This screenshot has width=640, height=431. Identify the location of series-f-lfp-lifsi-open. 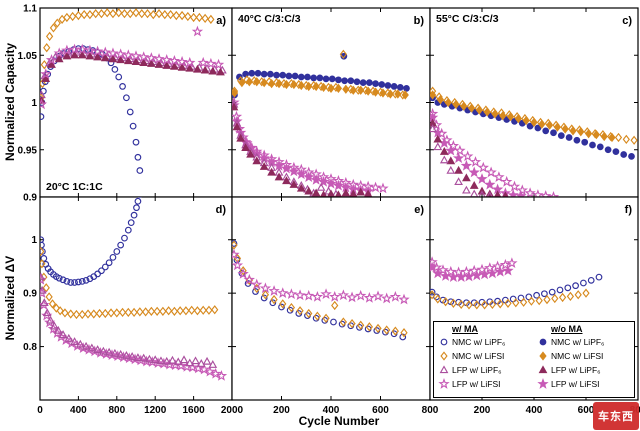
(474, 267).